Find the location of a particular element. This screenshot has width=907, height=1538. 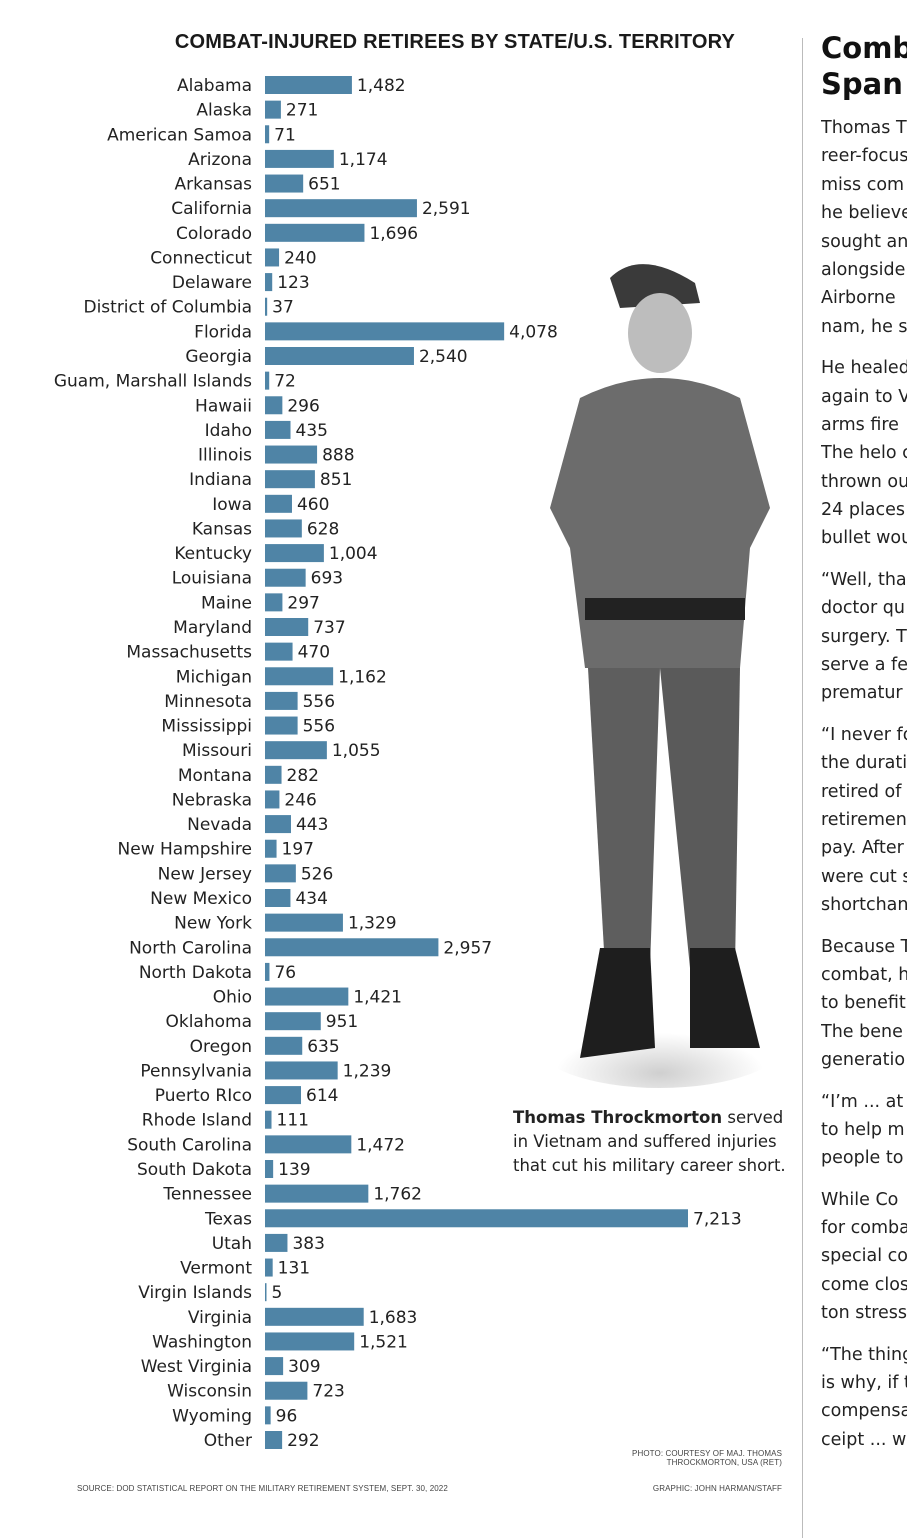

paragraph-line: to help m is located at coordinates (863, 1129).